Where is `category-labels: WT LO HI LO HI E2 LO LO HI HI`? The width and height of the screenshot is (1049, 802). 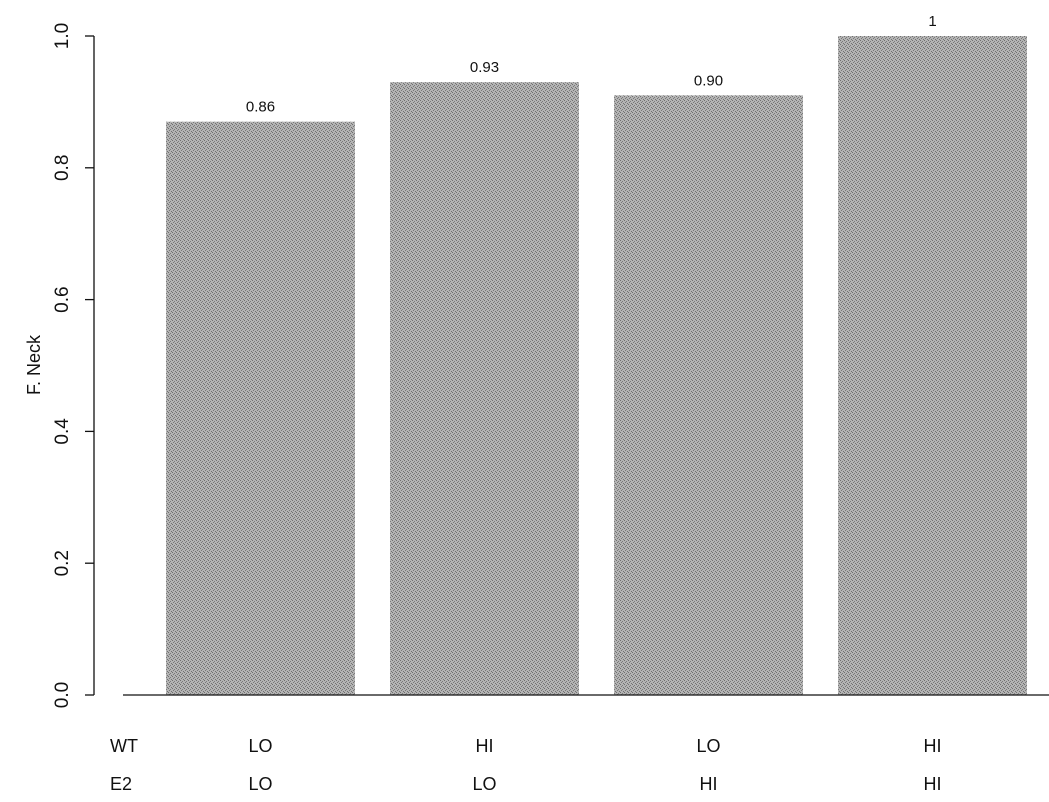
category-labels: WT LO HI LO HI E2 LO LO HI HI is located at coordinates (526, 765).